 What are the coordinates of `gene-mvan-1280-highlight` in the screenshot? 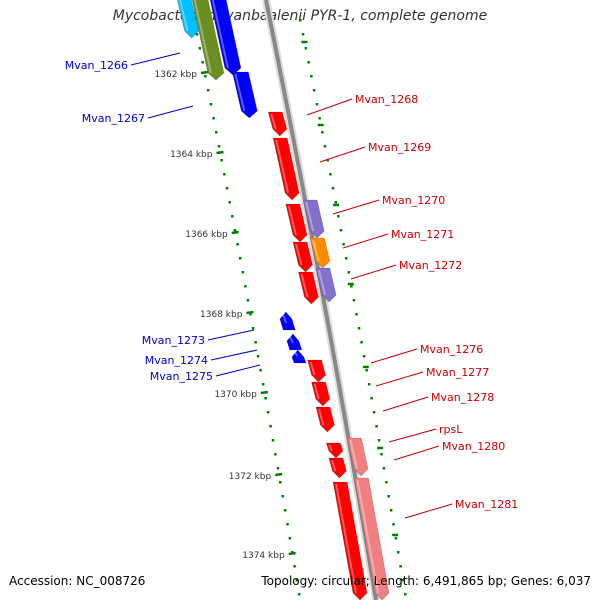 It's located at (333, 465).